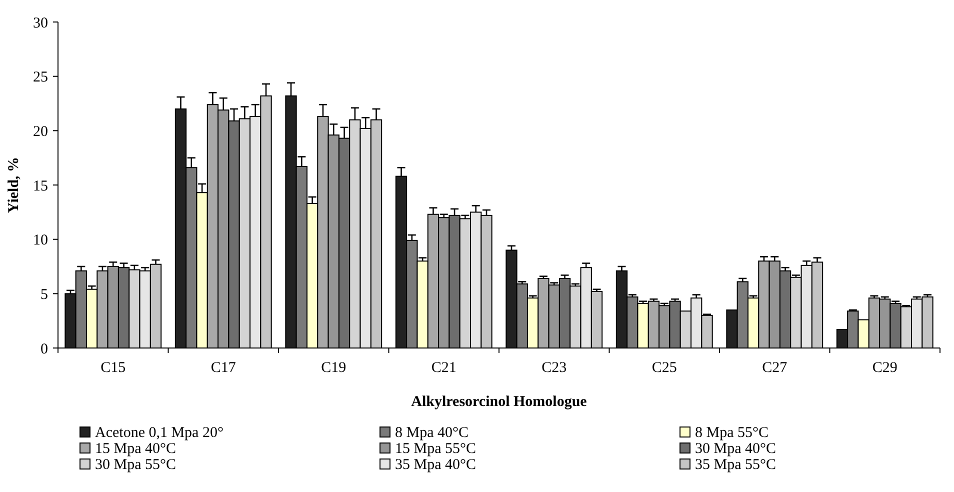 Image resolution: width=954 pixels, height=492 pixels. I want to click on x-tick-label: C25, so click(664, 368).